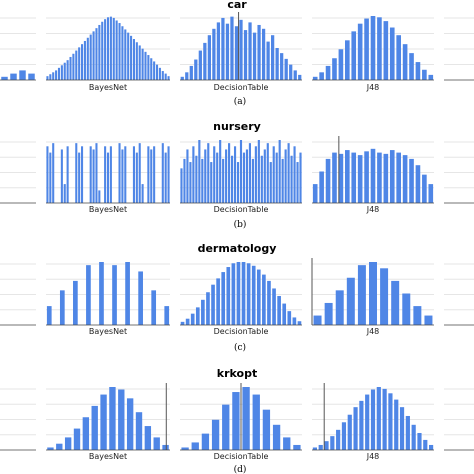  I want to click on subfigure-caption: (a), so click(240, 101).